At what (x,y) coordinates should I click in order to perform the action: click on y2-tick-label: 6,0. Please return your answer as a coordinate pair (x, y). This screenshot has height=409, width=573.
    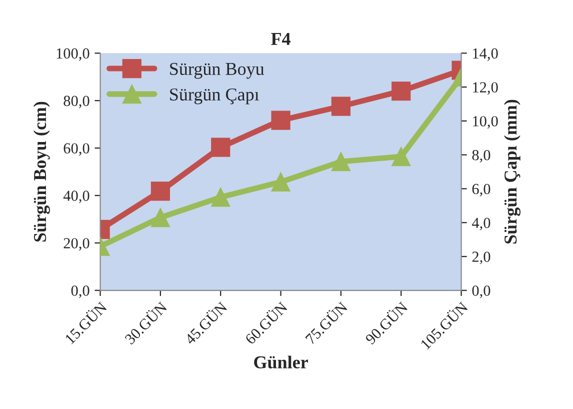
    Looking at the image, I should click on (481, 190).